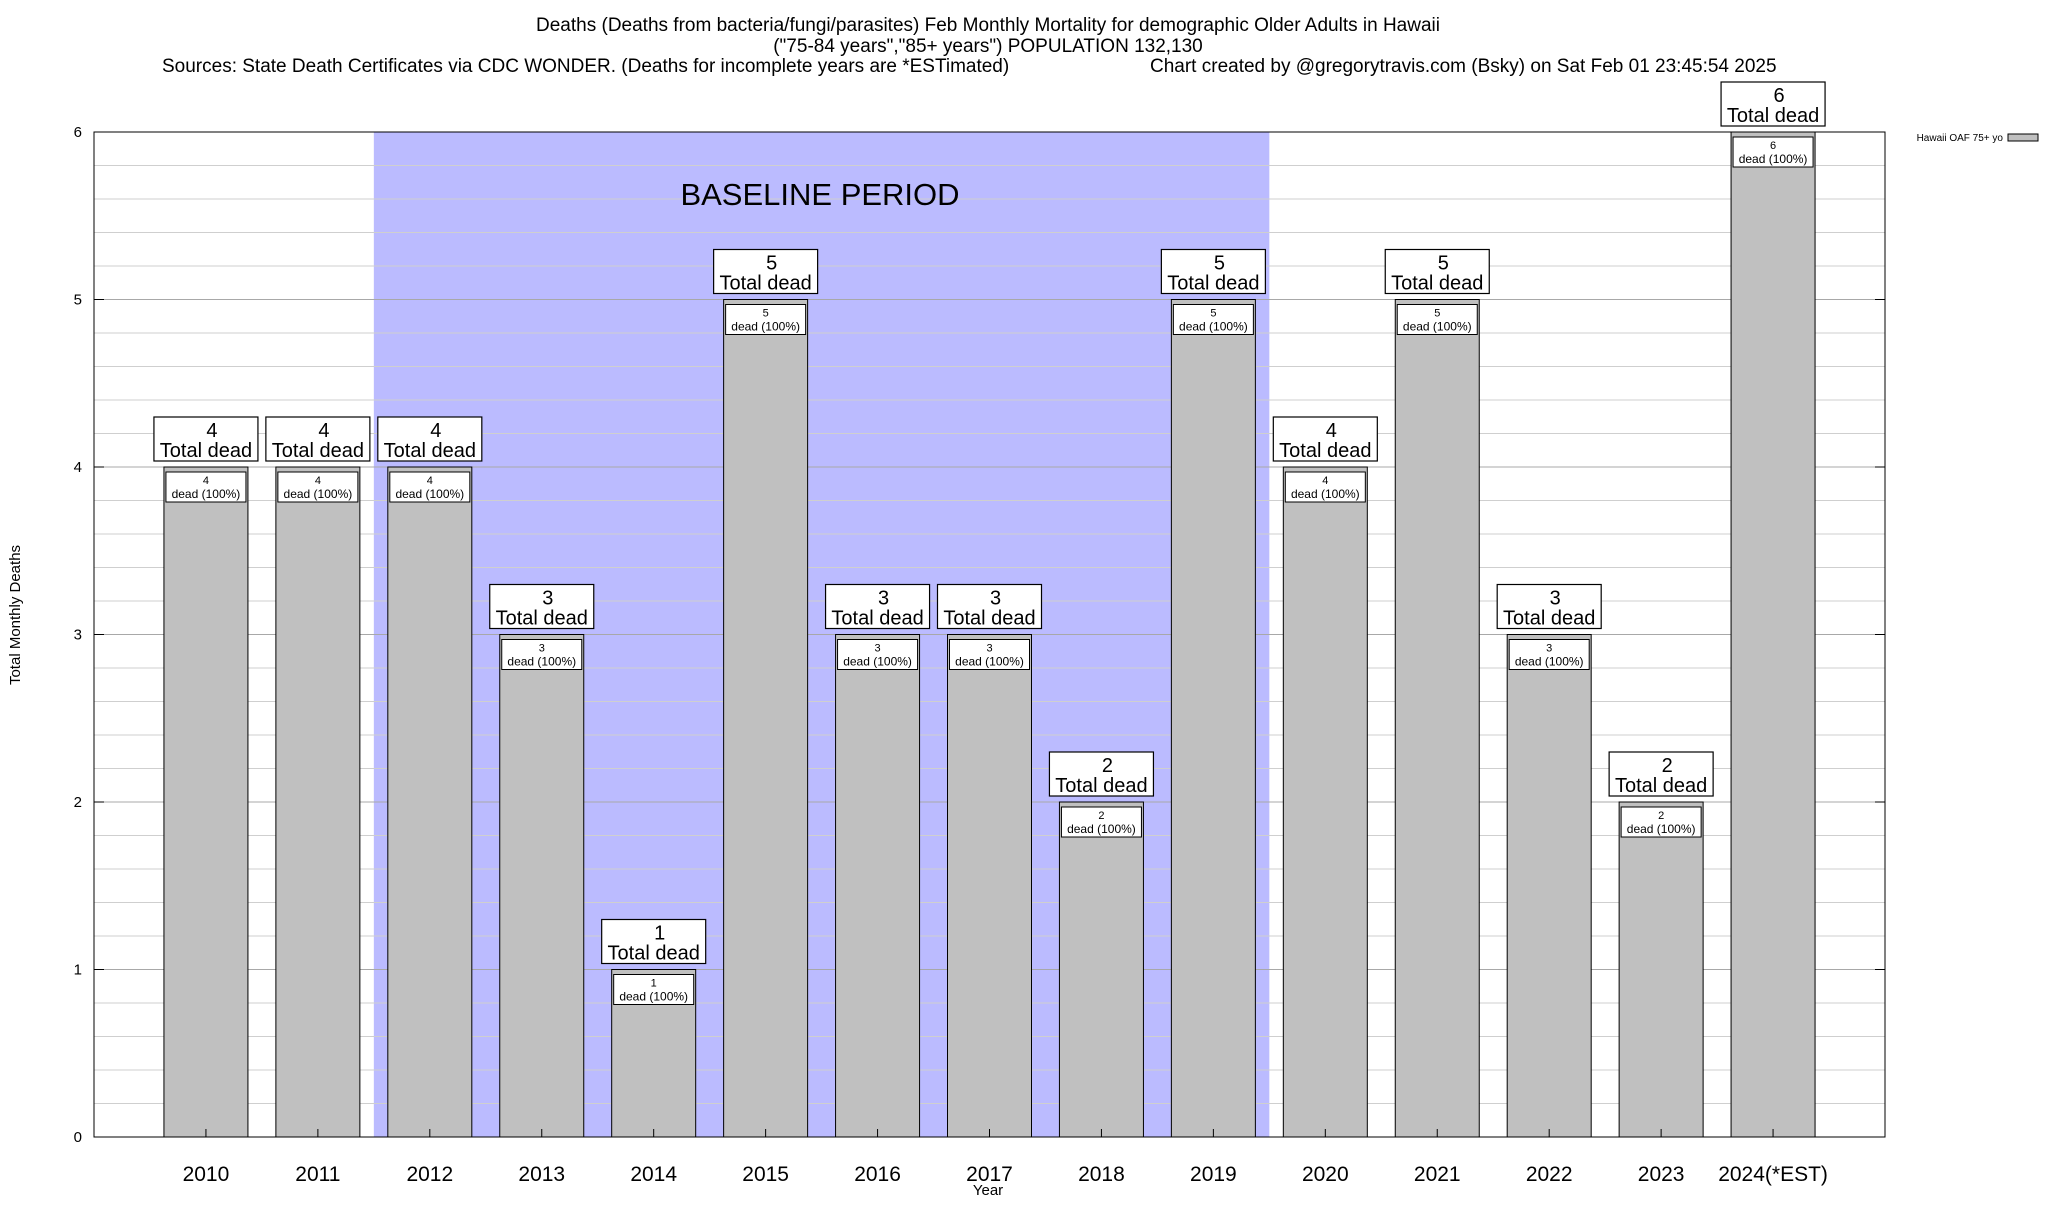 The height and width of the screenshot is (1205, 2048). What do you see at coordinates (1437, 1174) in the screenshot?
I see `x-tick-label: 2021` at bounding box center [1437, 1174].